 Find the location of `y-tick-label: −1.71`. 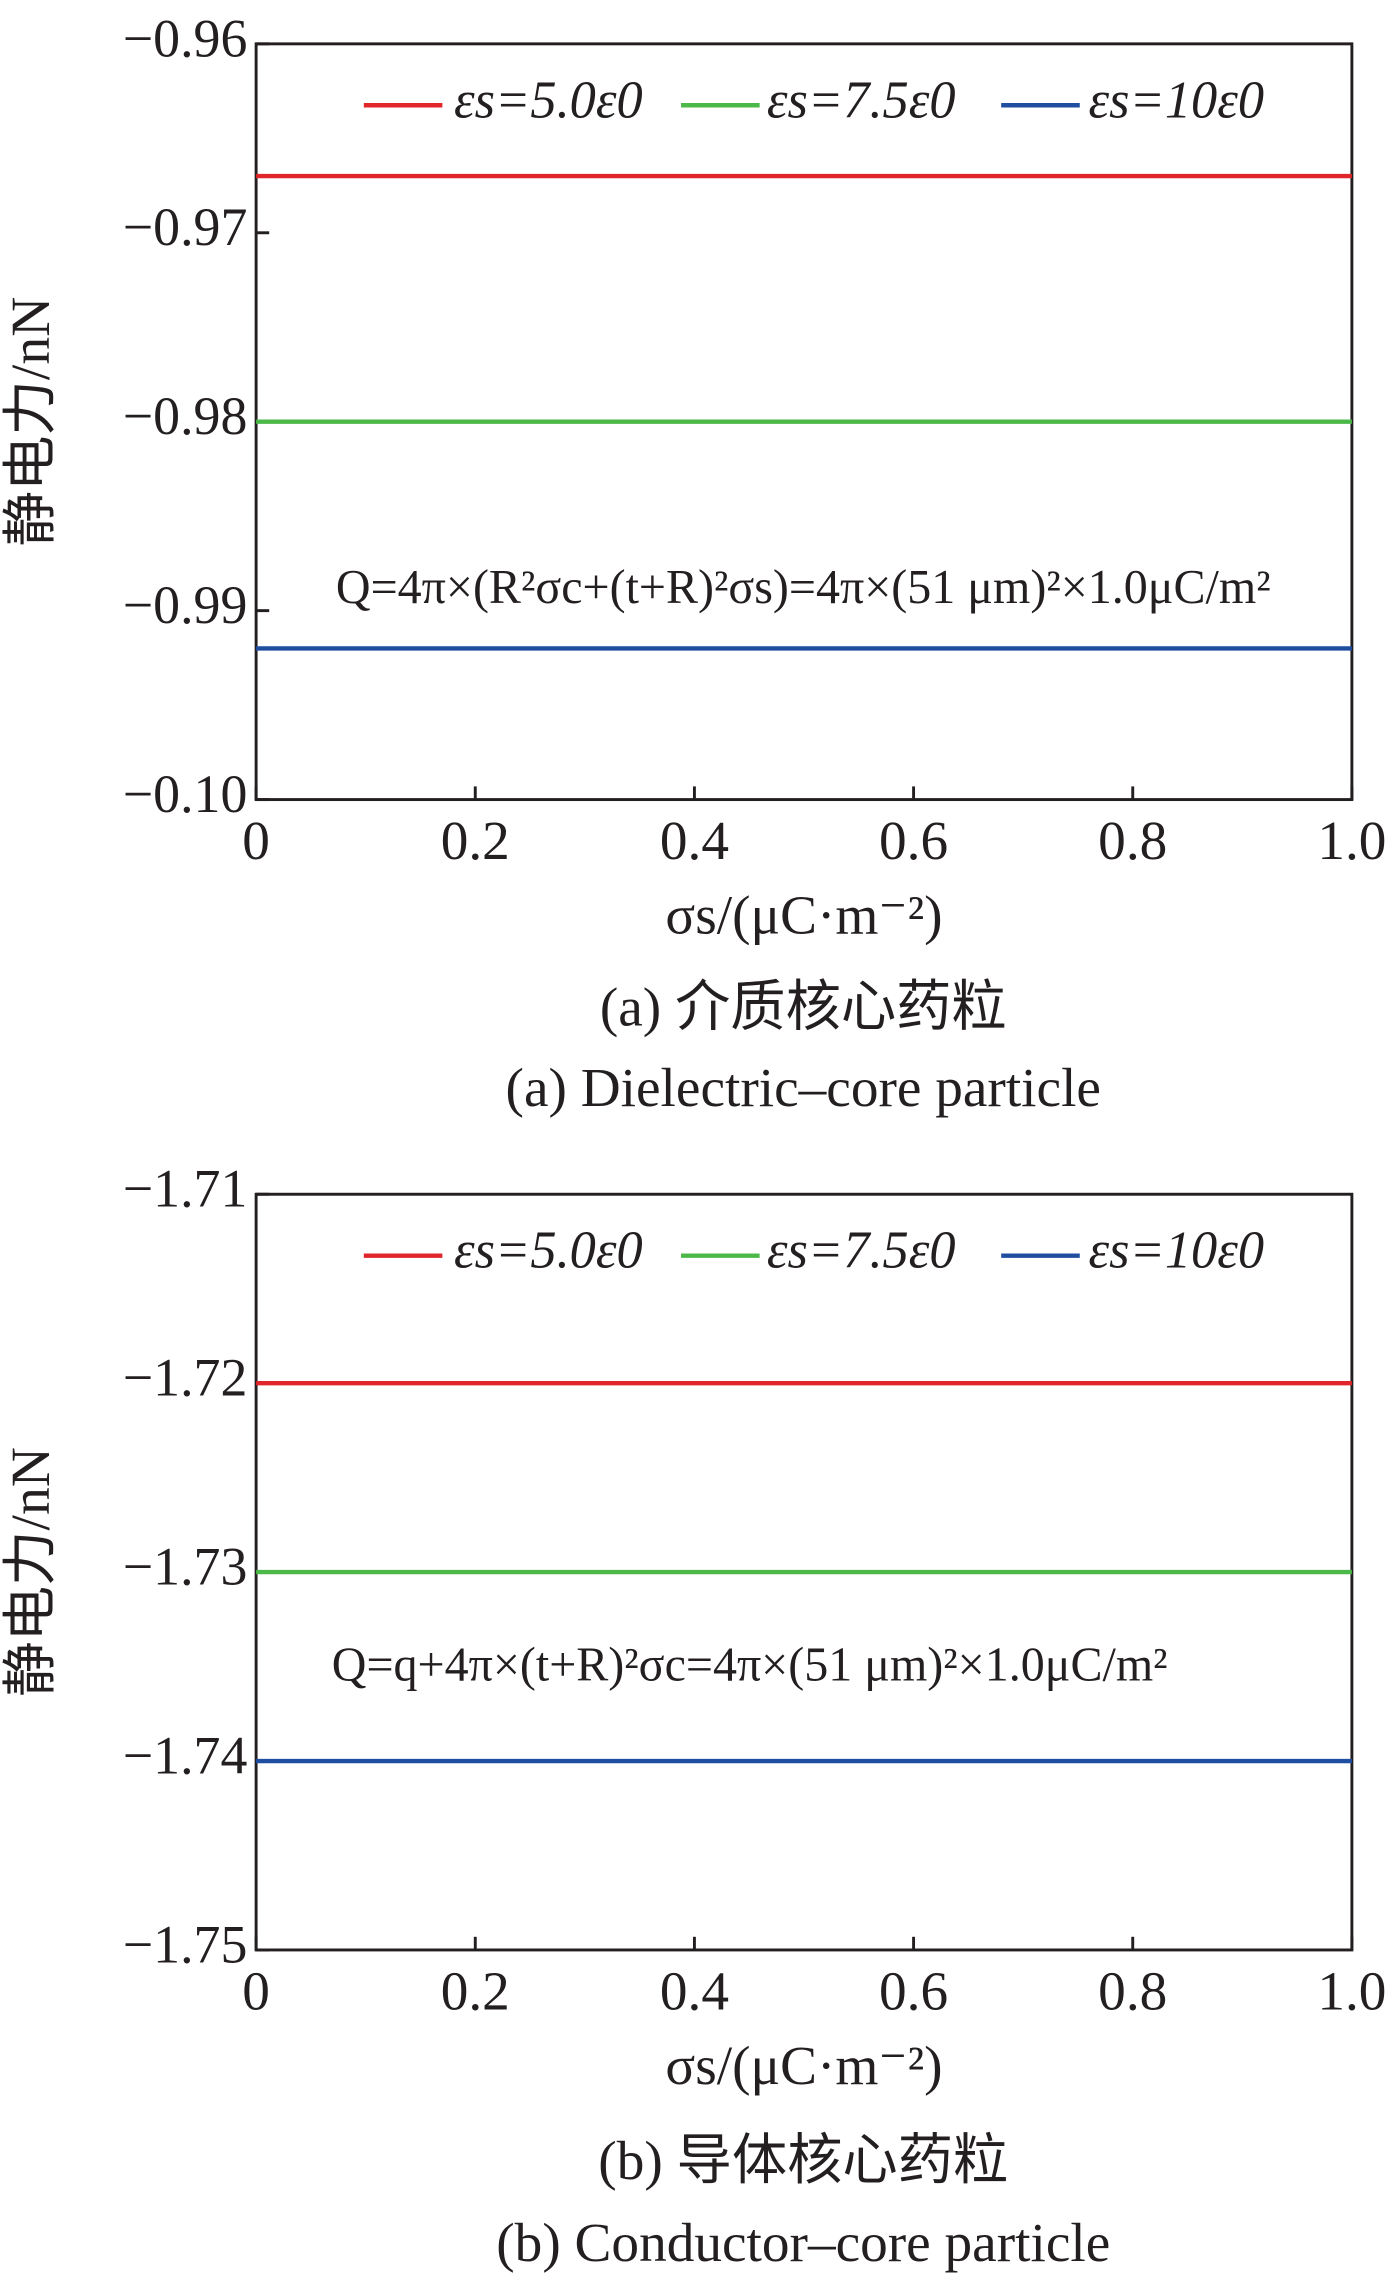

y-tick-label: −1.71 is located at coordinates (185, 1189).